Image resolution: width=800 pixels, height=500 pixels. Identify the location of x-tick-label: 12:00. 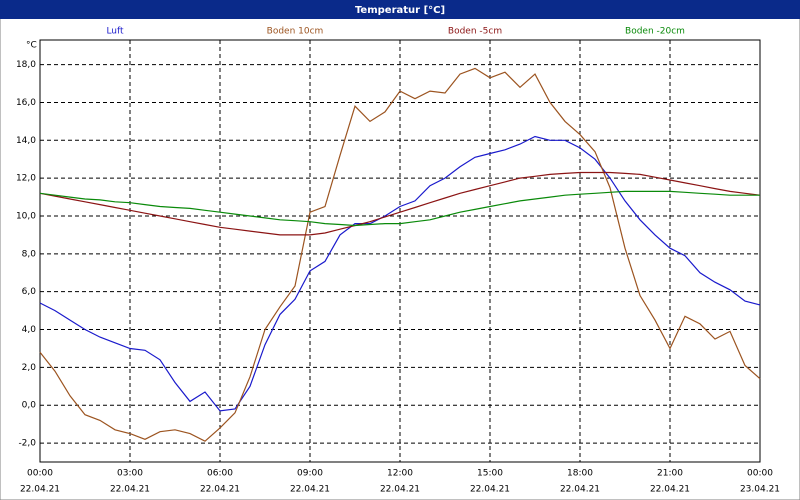
(400, 474).